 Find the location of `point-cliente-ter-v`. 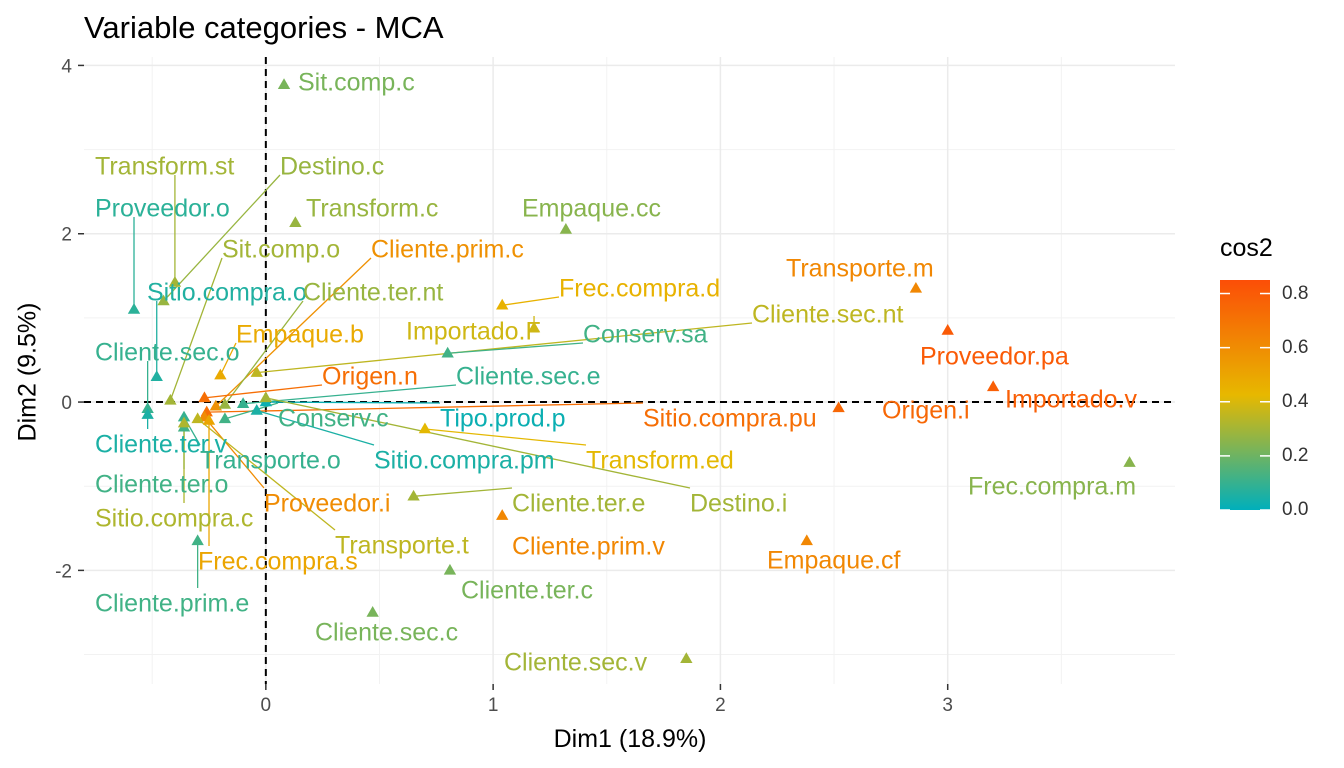

point-cliente-ter-v is located at coordinates (147, 413).